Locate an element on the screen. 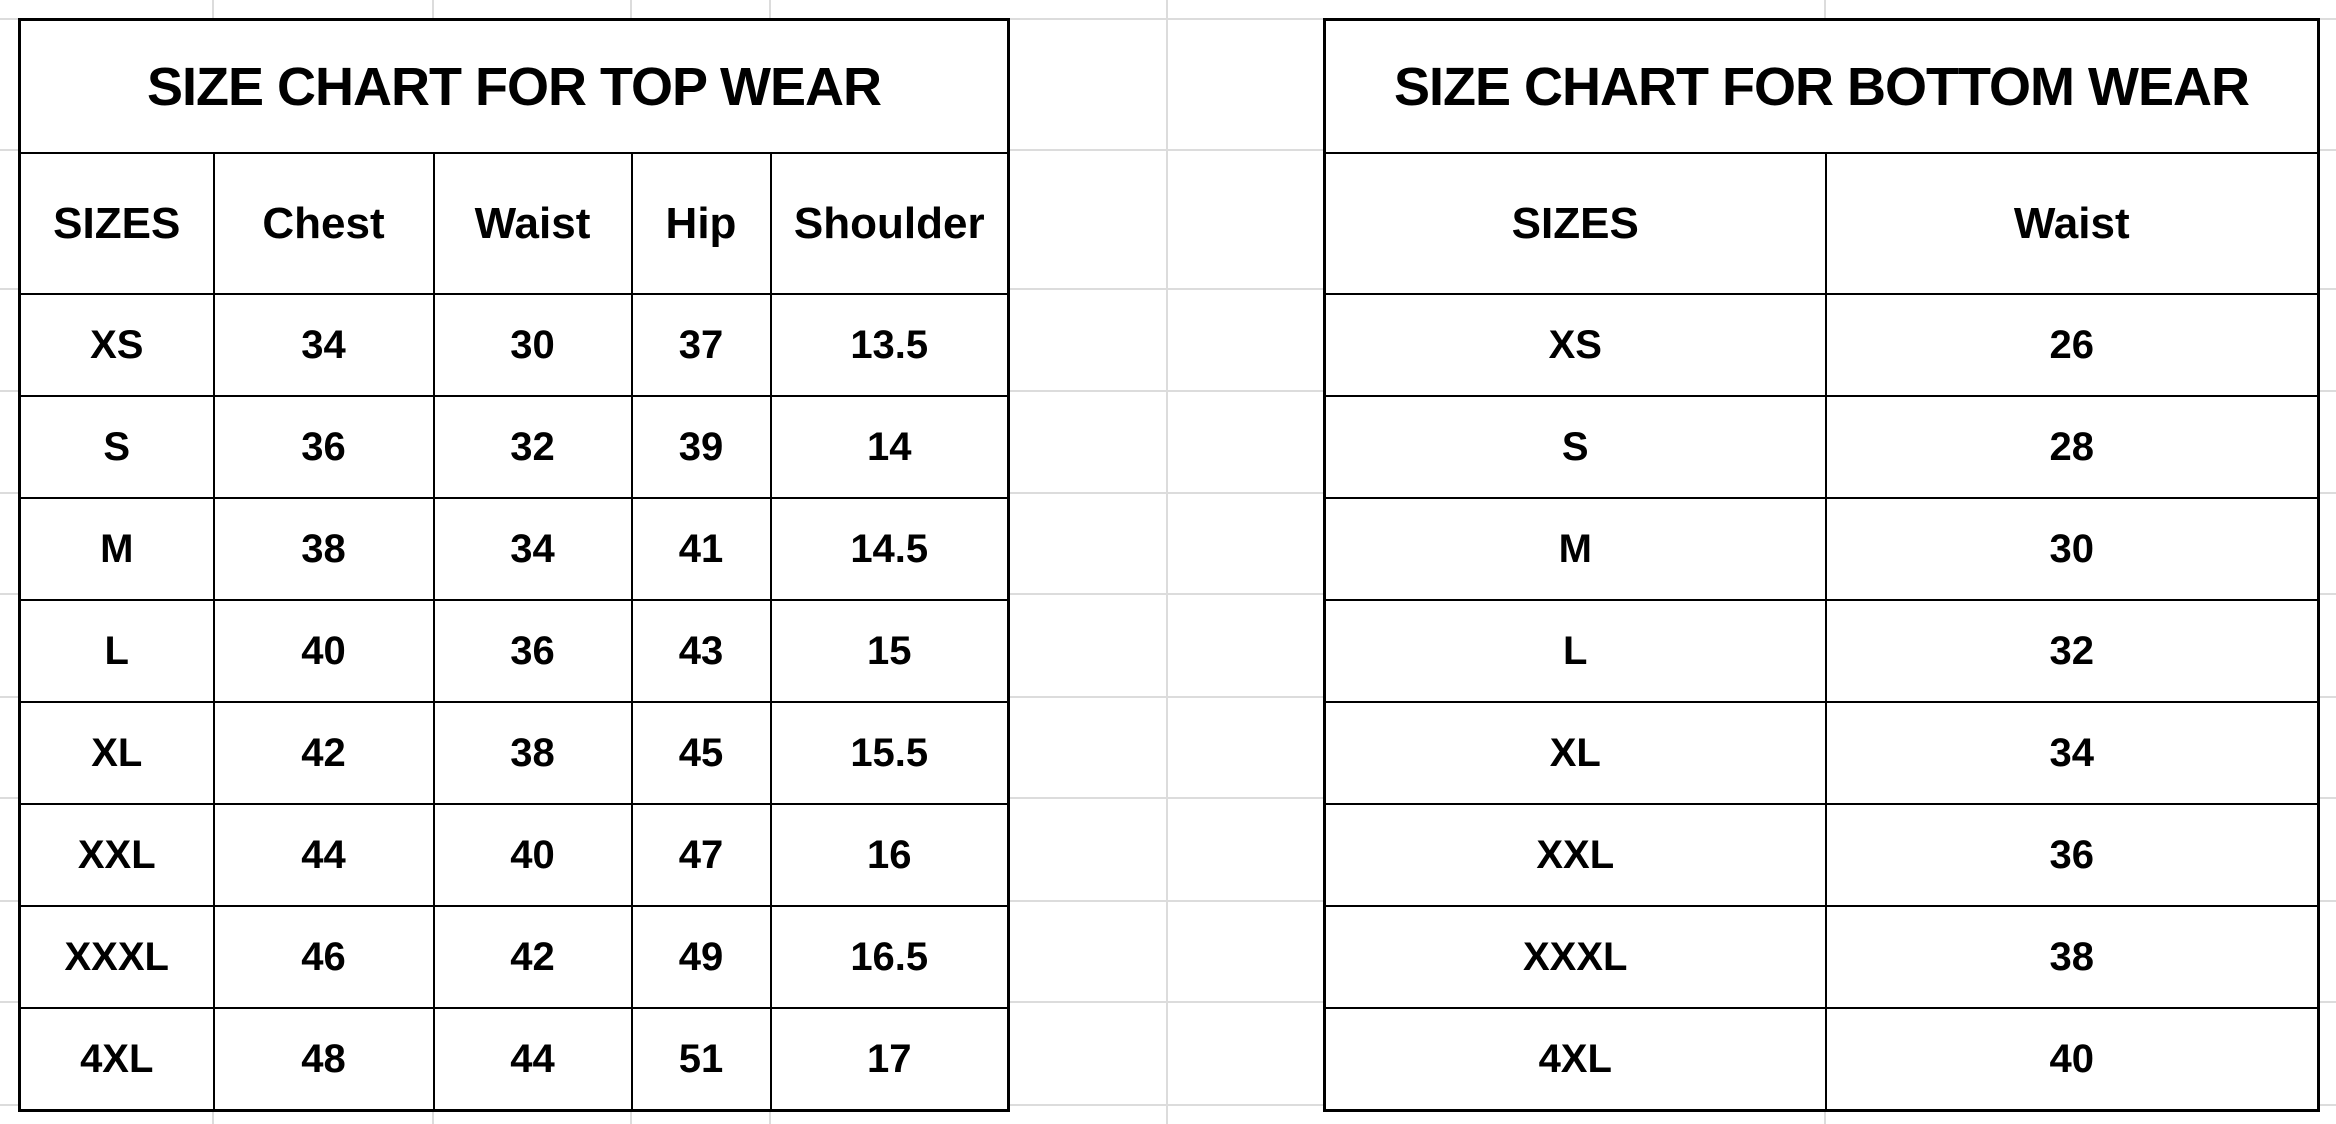 This screenshot has width=2336, height=1124. table-row: S 28 is located at coordinates (1821, 447).